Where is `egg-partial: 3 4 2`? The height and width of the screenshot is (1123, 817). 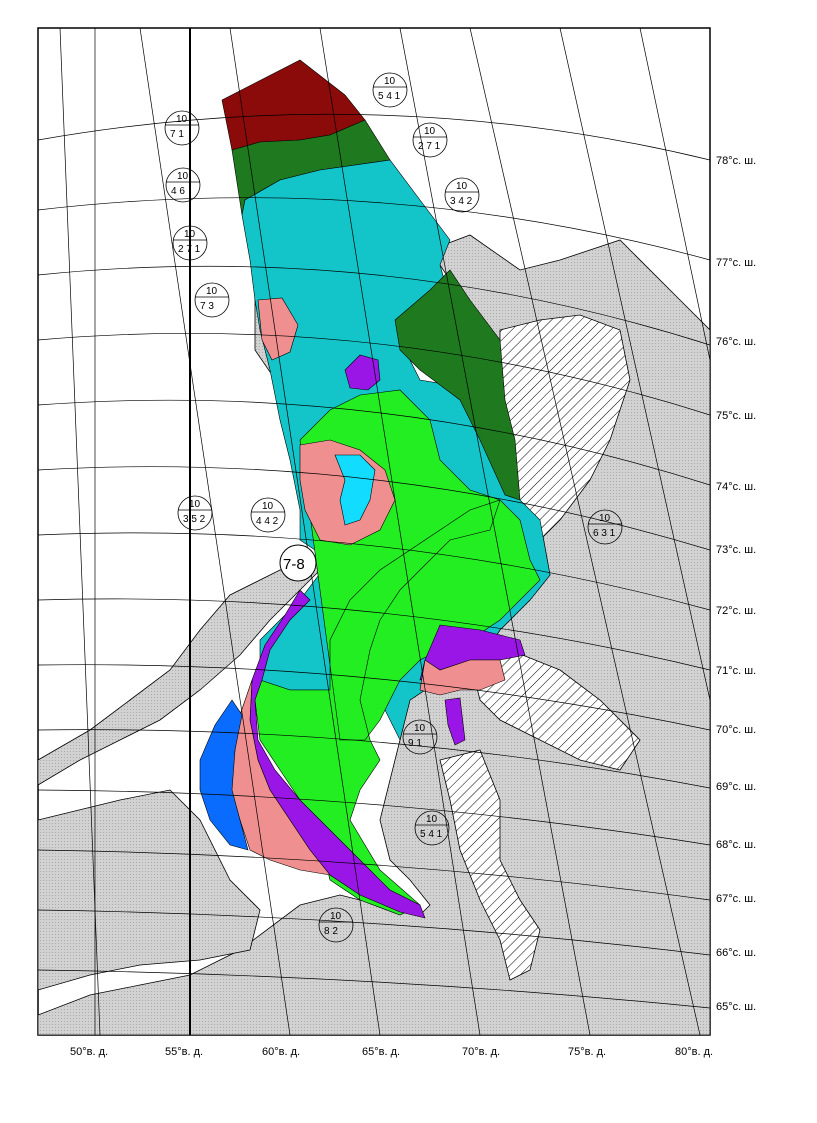 egg-partial: 3 4 2 is located at coordinates (461, 201).